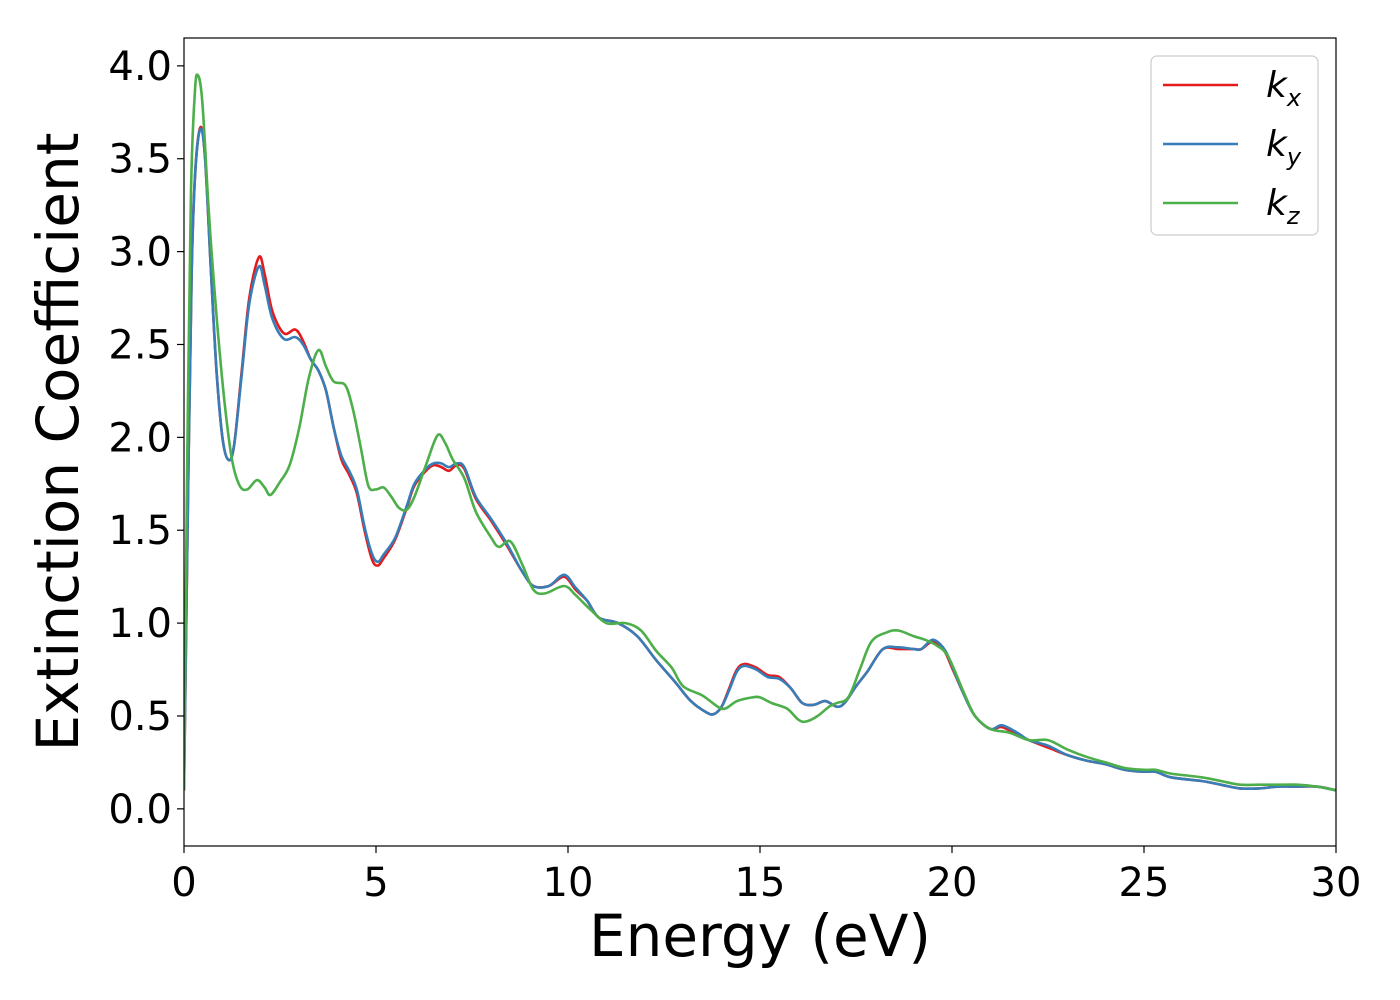  Describe the element at coordinates (1294, 98) in the screenshot. I see `legend-label-subscript: x` at that location.